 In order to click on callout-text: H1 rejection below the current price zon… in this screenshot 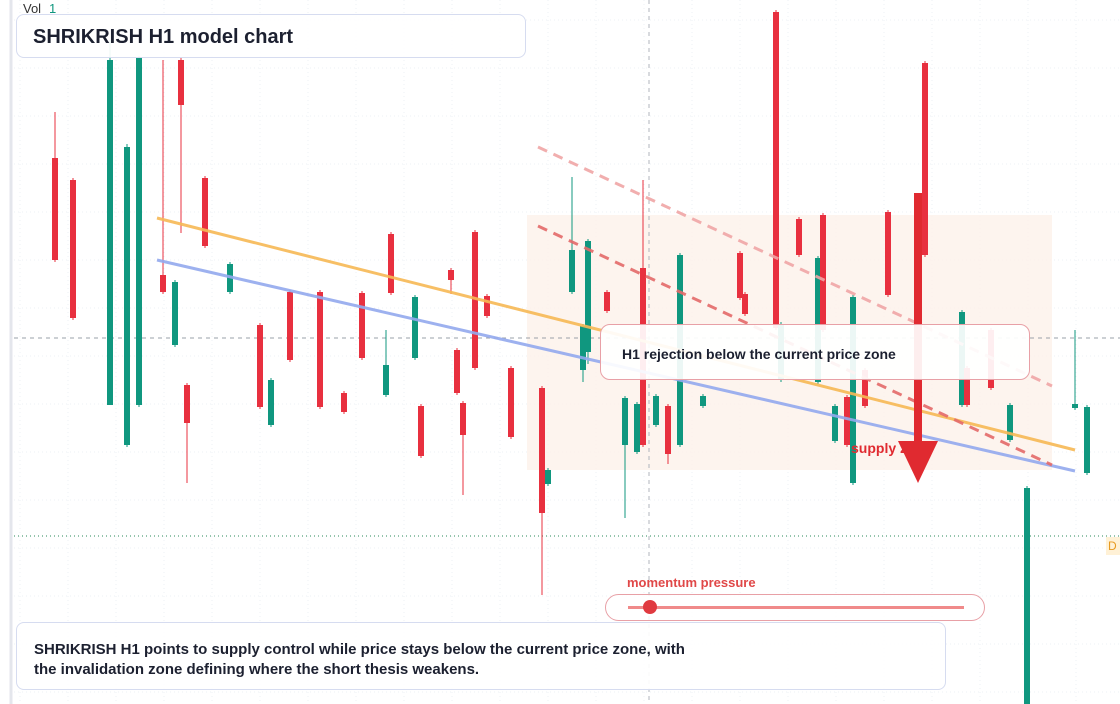, I will do `click(759, 354)`.